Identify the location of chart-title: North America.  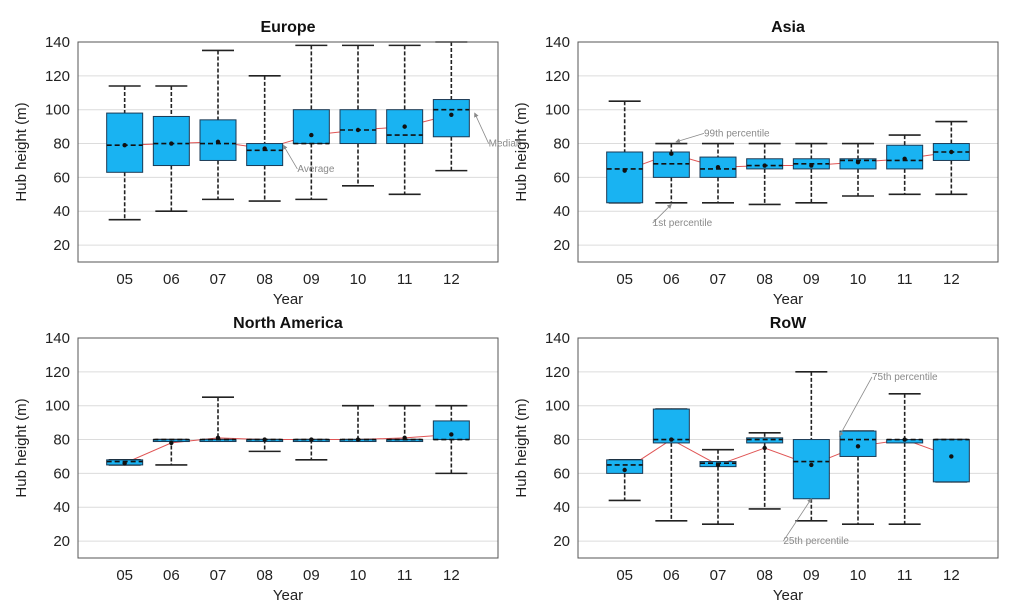
(288, 323).